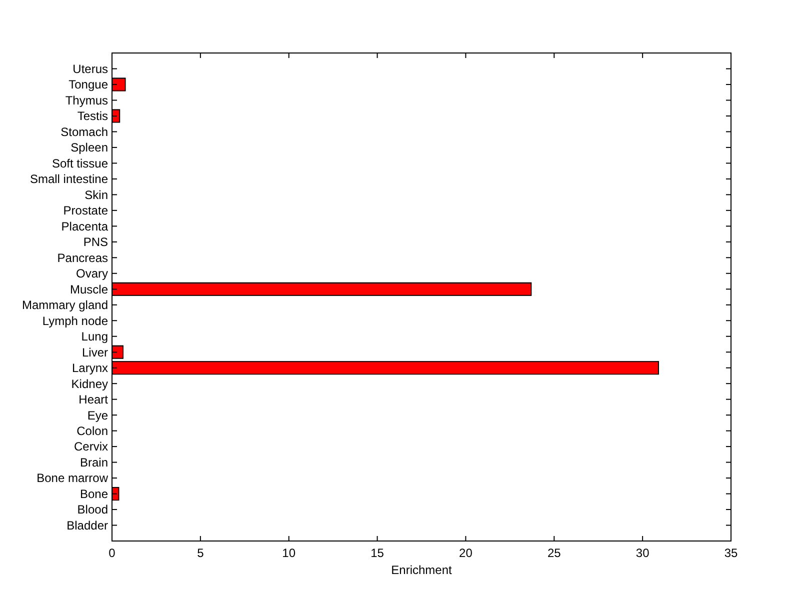  I want to click on y-tick-label: Liver, so click(95, 352).